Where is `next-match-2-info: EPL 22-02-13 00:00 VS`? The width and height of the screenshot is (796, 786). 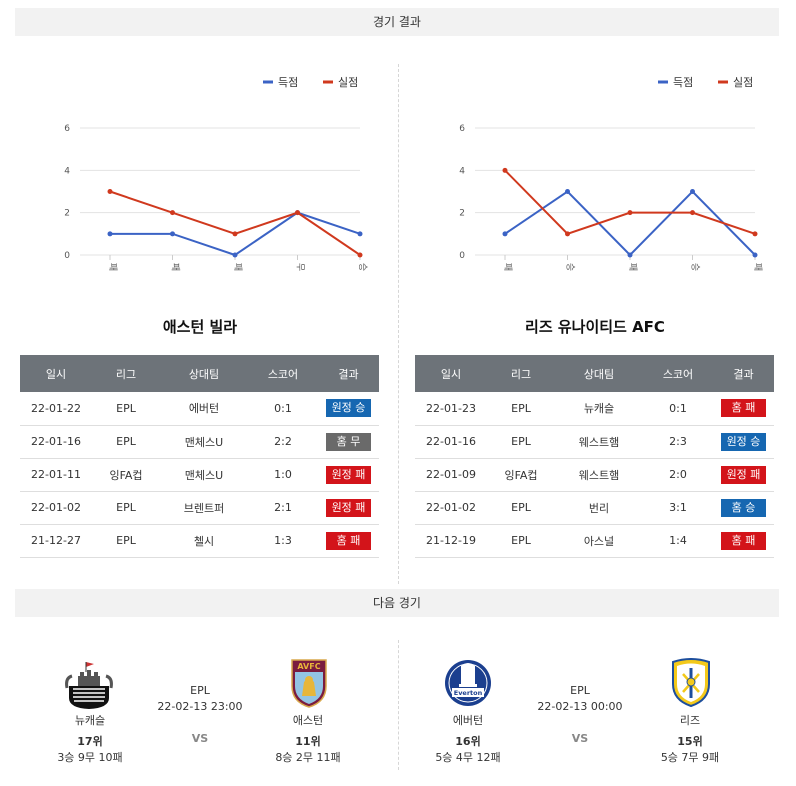 next-match-2-info: EPL 22-02-13 00:00 VS is located at coordinates (580, 714).